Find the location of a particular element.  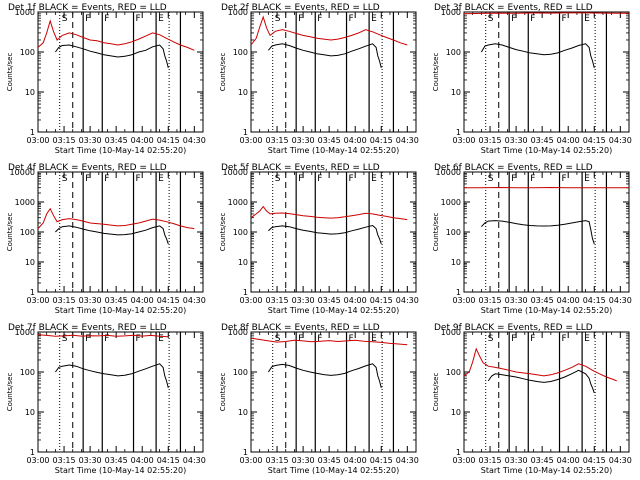

panel-9-plot-frame is located at coordinates (546, 392).